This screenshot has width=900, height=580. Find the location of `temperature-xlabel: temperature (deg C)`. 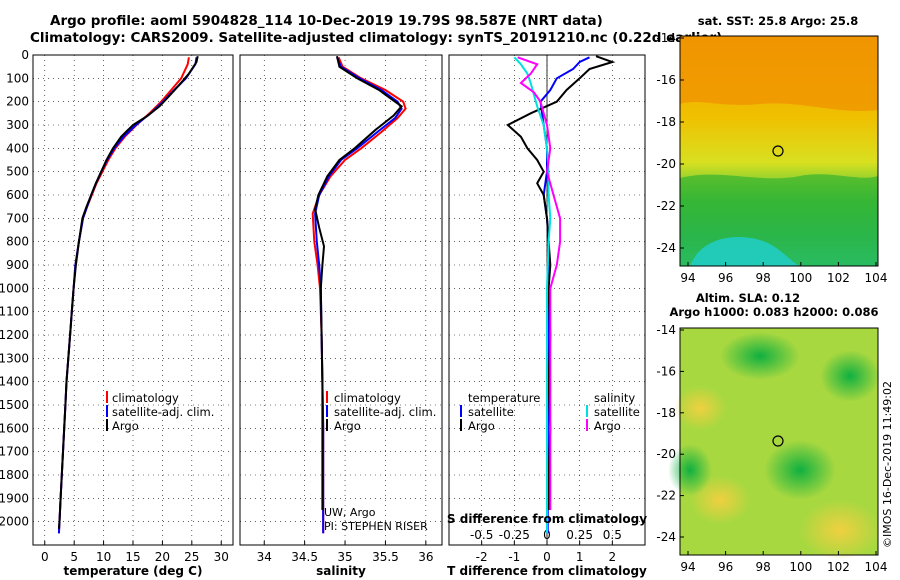

temperature-xlabel: temperature (deg C) is located at coordinates (133, 571).